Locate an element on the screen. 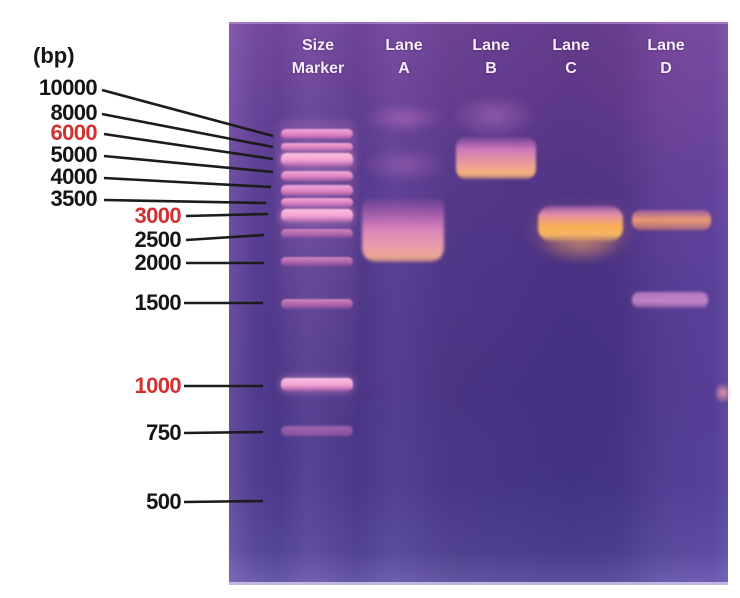 This screenshot has height=598, width=740. lane-header-C: Lane C is located at coordinates (571, 57).